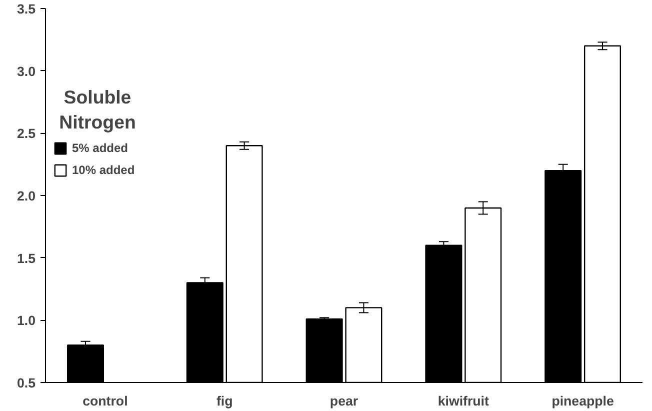 This screenshot has height=411, width=652. What do you see at coordinates (97, 109) in the screenshot?
I see `text: Soluble Nitrogen` at bounding box center [97, 109].